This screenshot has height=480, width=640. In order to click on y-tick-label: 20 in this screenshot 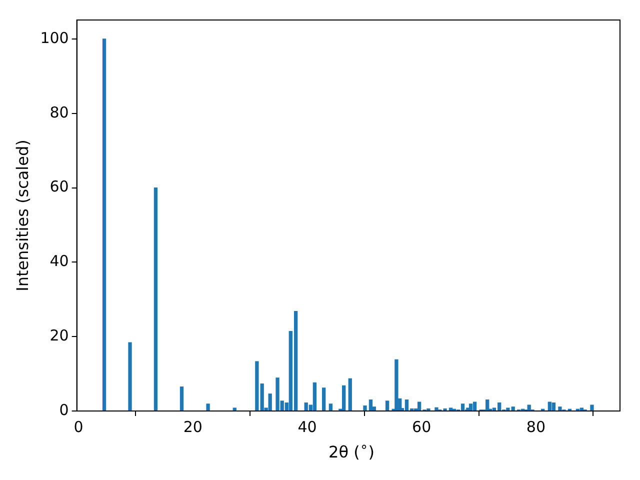, I will do `click(59, 335)`.